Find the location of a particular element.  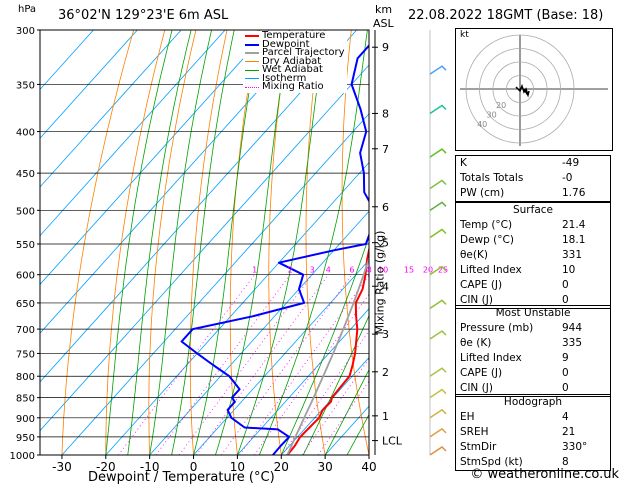

mixing-ratio-label: 3 is located at coordinates (312, 270).